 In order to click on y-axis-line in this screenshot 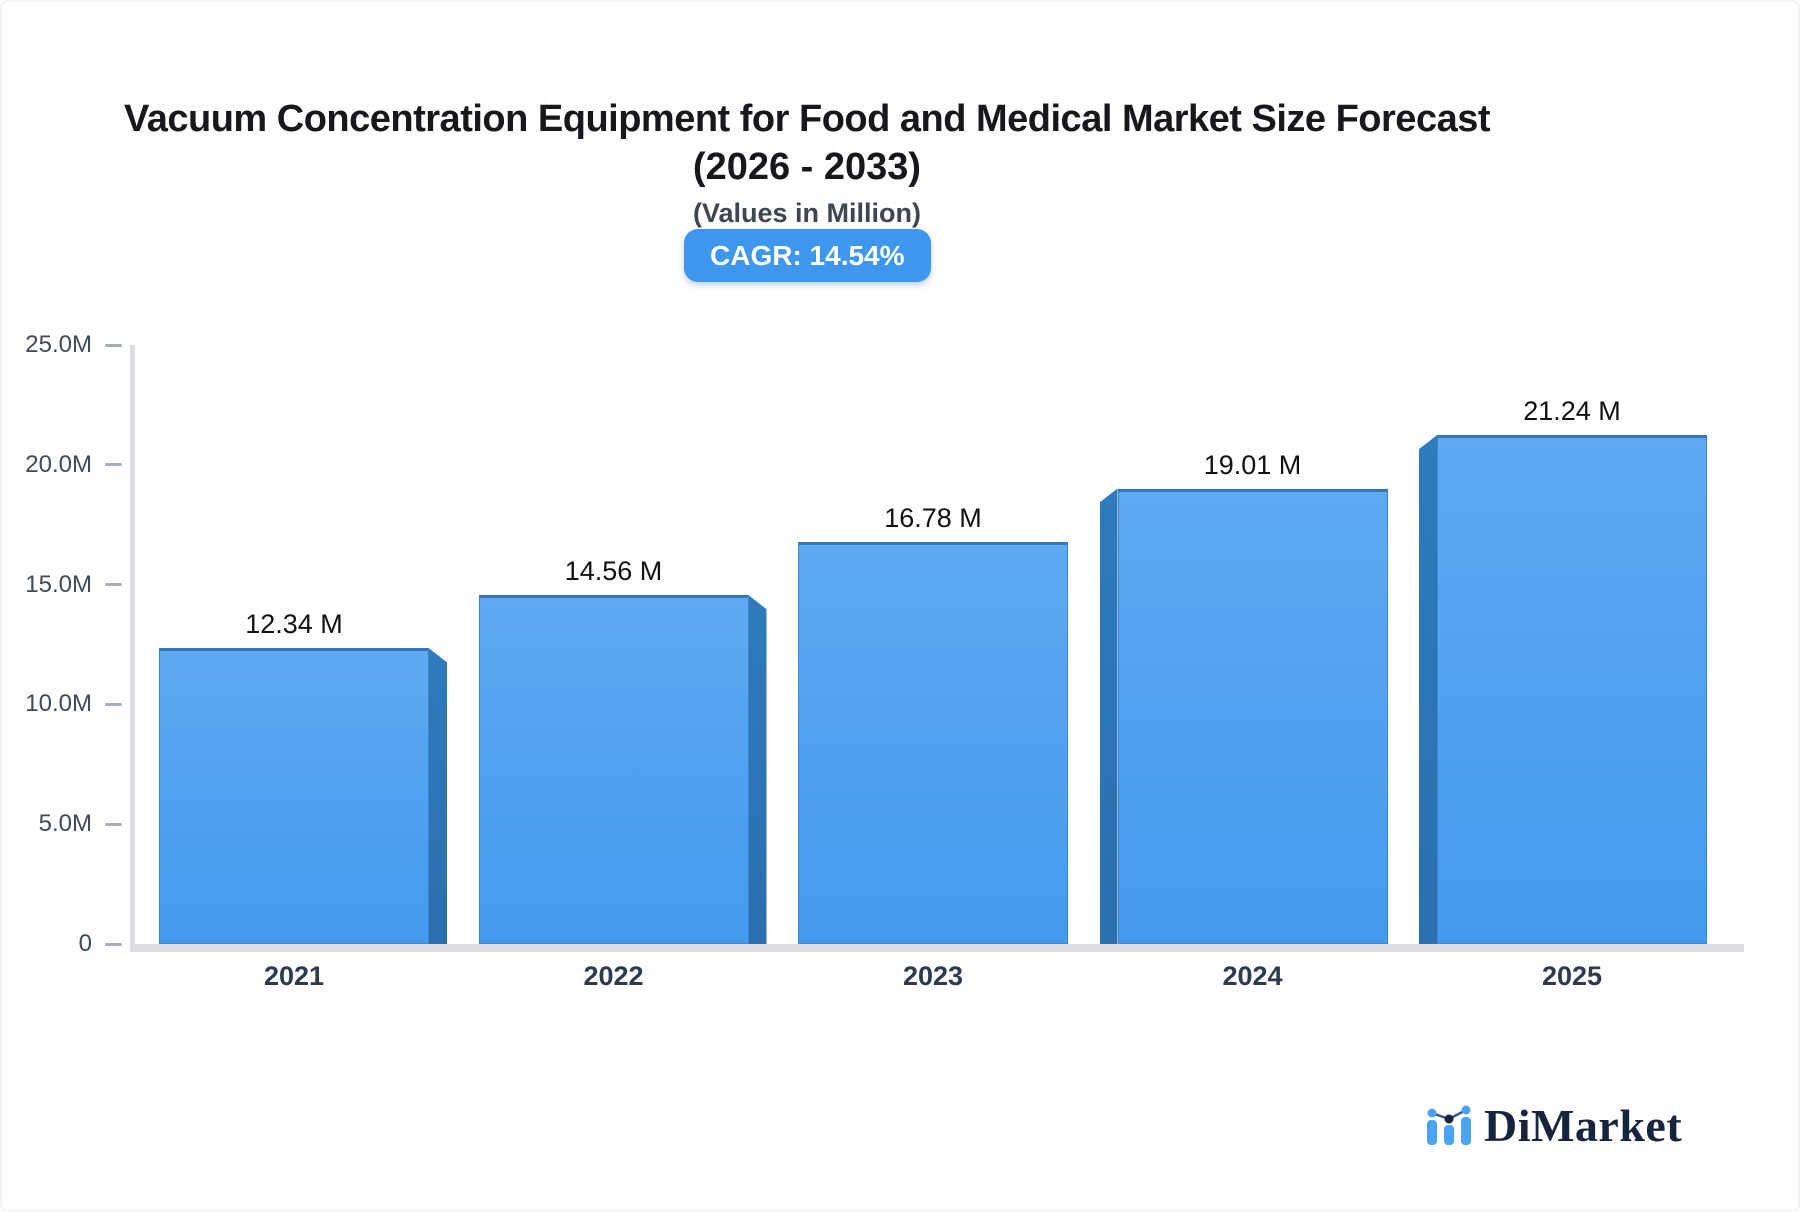, I will do `click(132, 648)`.